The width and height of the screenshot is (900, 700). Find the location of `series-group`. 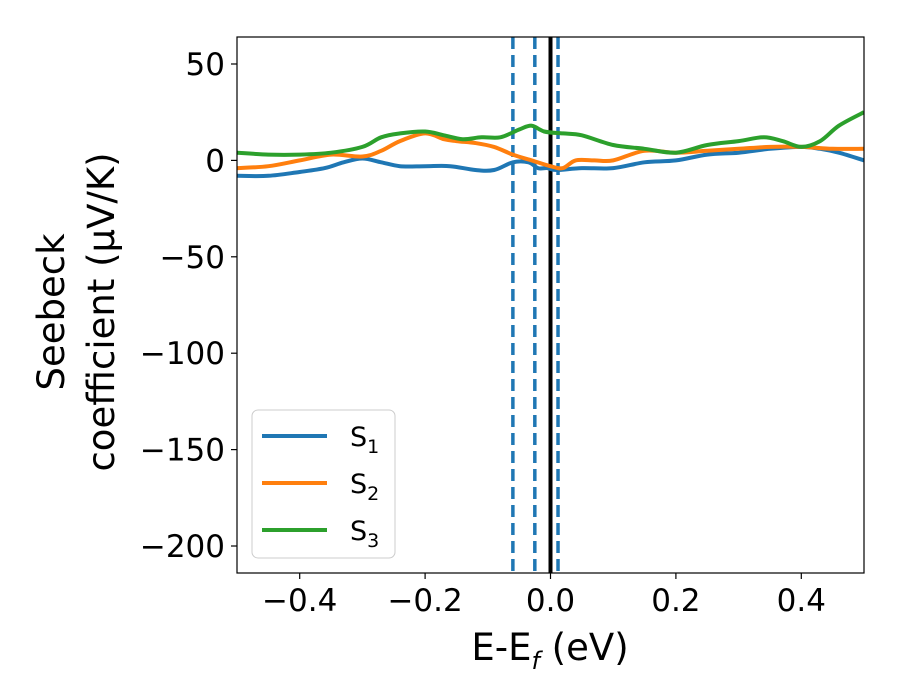

series-group is located at coordinates (550, 144).